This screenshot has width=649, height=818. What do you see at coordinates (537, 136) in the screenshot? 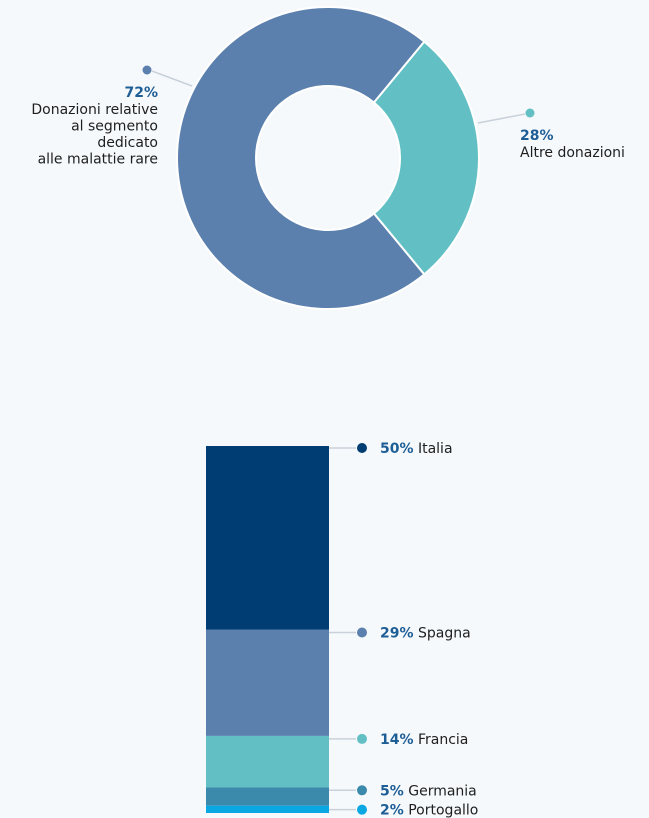
I see `slice-percent: 28%` at bounding box center [537, 136].